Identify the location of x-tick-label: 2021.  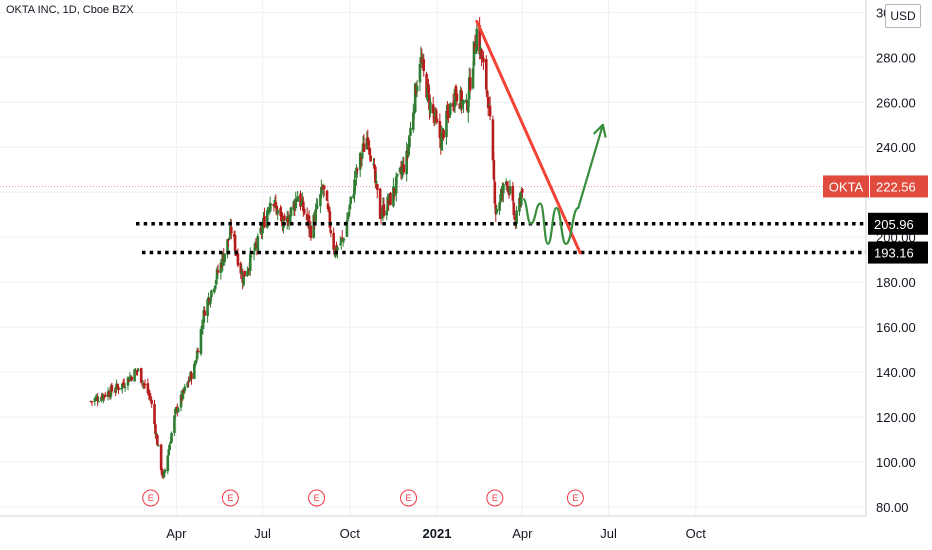
(437, 533).